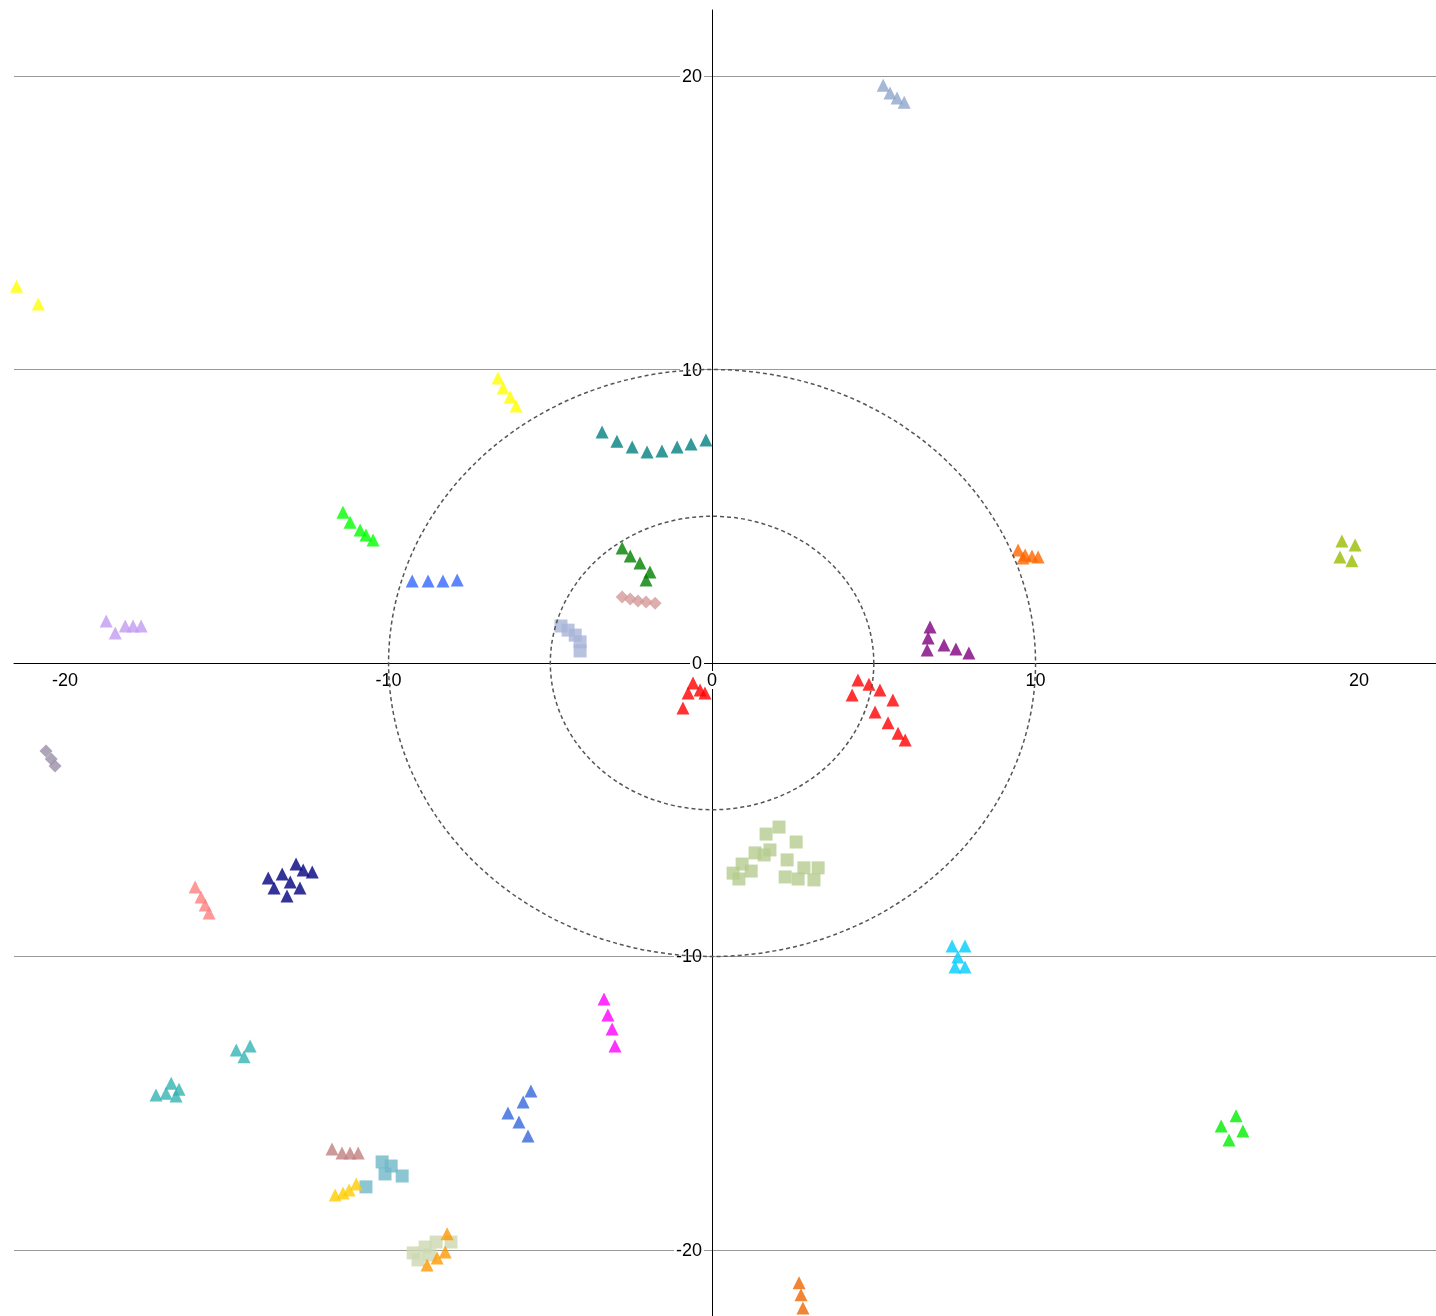 The height and width of the screenshot is (1316, 1436). What do you see at coordinates (1035, 680) in the screenshot?
I see `x-tick-label: 10` at bounding box center [1035, 680].